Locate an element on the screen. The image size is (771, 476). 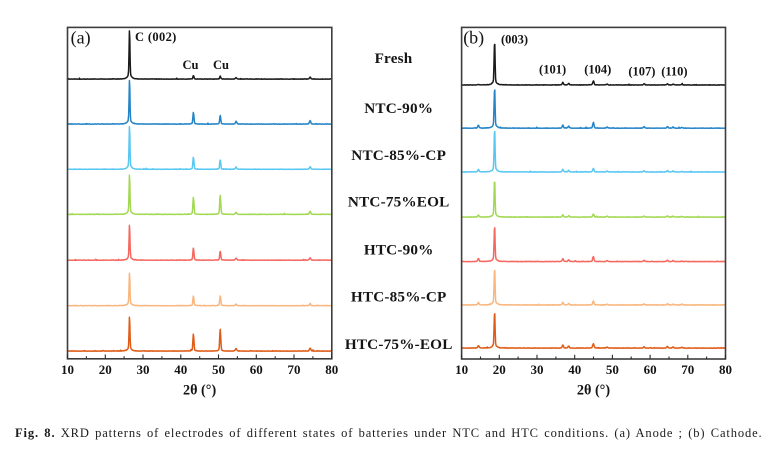
svg-text: NTC-75%EOL is located at coordinates (399, 202).